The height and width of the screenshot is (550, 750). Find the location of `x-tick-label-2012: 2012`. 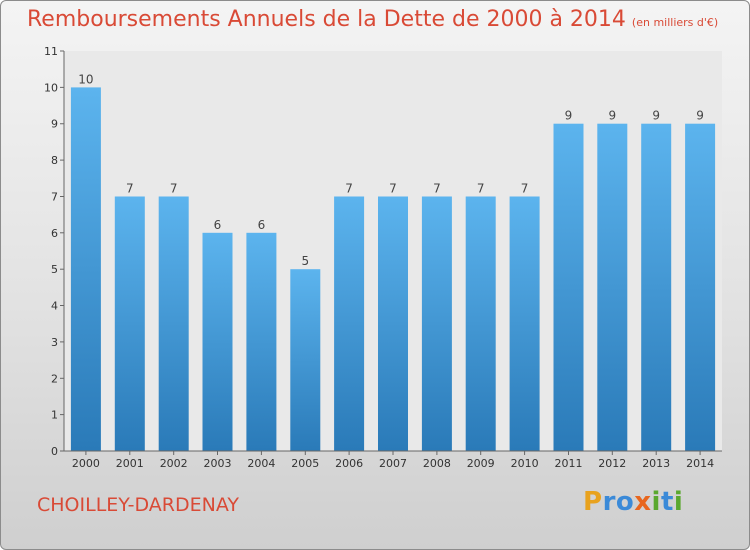

x-tick-label-2012: 2012 is located at coordinates (612, 463).